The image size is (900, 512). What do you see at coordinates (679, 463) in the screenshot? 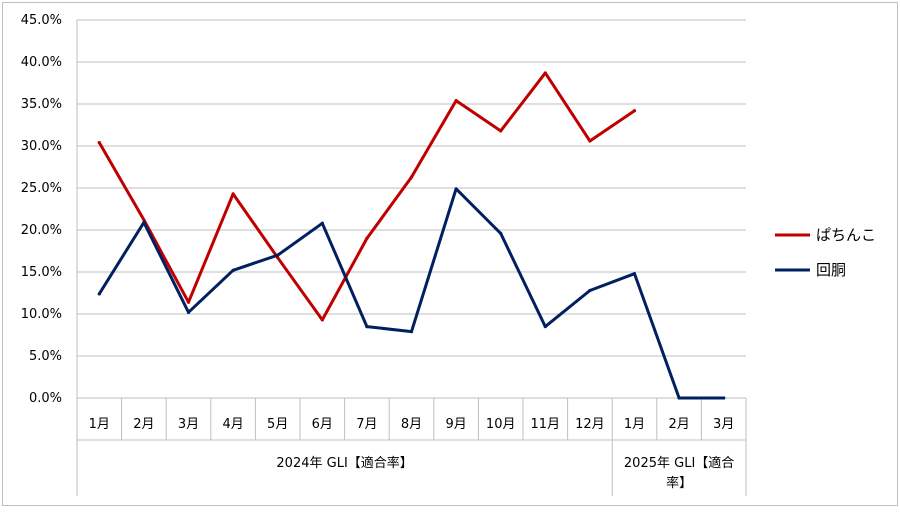
I see `x-group-label-line: 2025年 GLI【適合` at bounding box center [679, 463].